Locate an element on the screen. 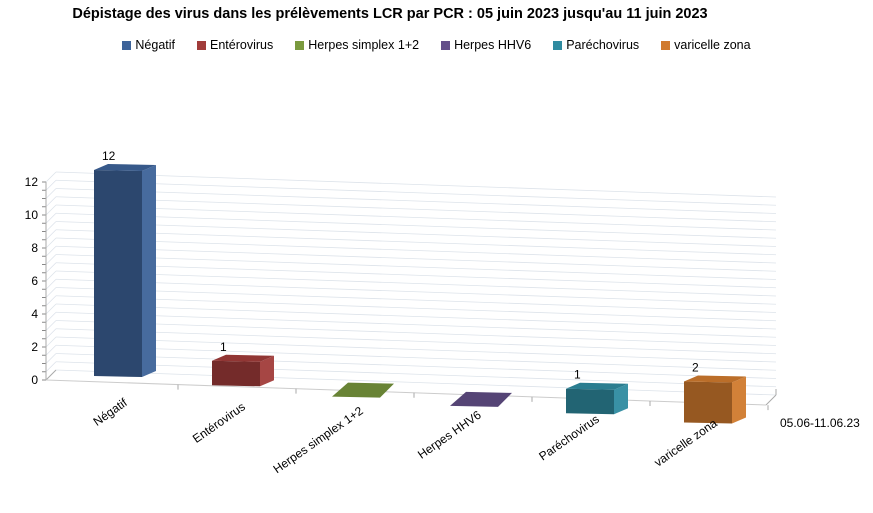 The image size is (873, 513). legend-item: Herpes simplex 1+2 is located at coordinates (357, 45).